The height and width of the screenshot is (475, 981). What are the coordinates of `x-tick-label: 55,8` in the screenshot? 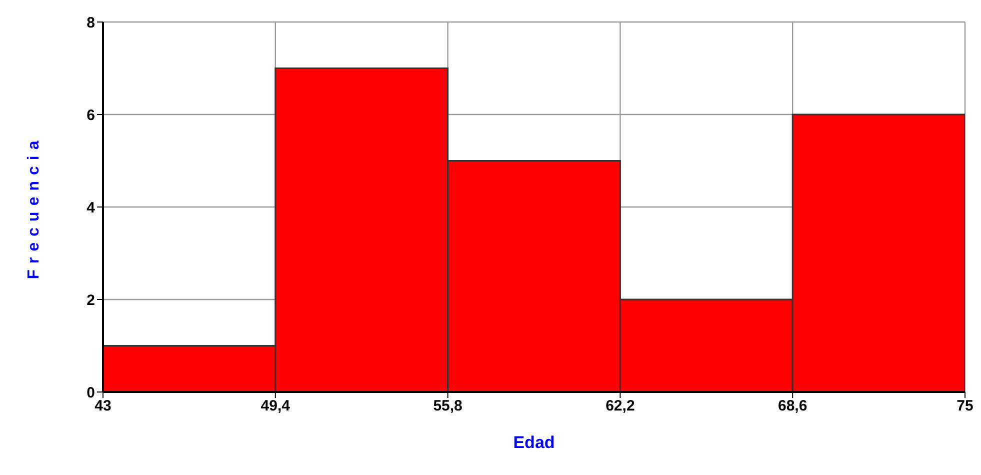 It's located at (447, 406).